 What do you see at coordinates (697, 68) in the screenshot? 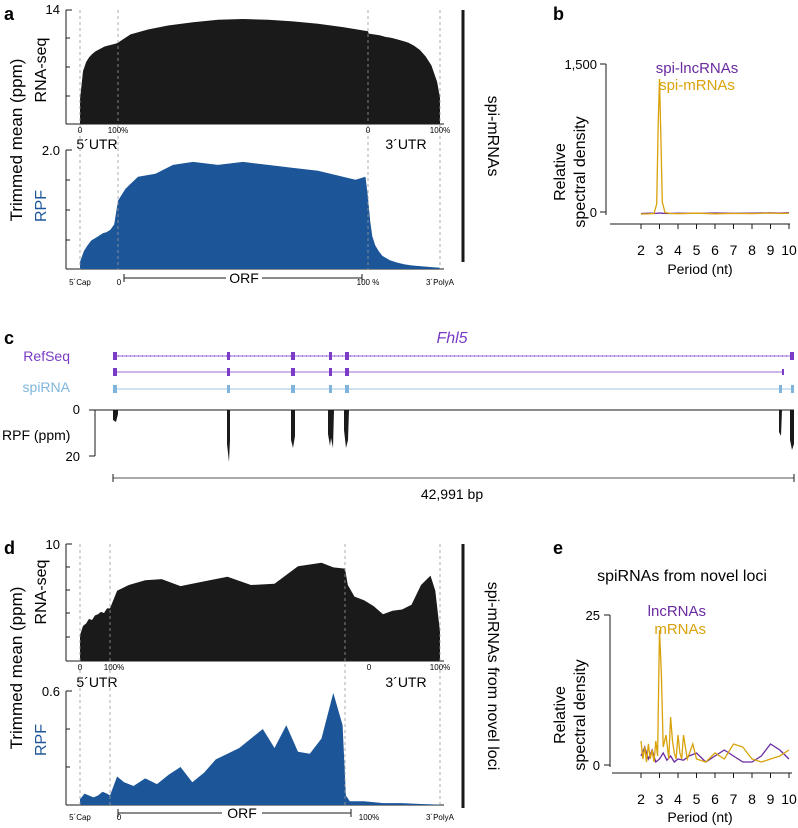
I see `panel-b-legend-lnc: spi-lncRNAs` at bounding box center [697, 68].